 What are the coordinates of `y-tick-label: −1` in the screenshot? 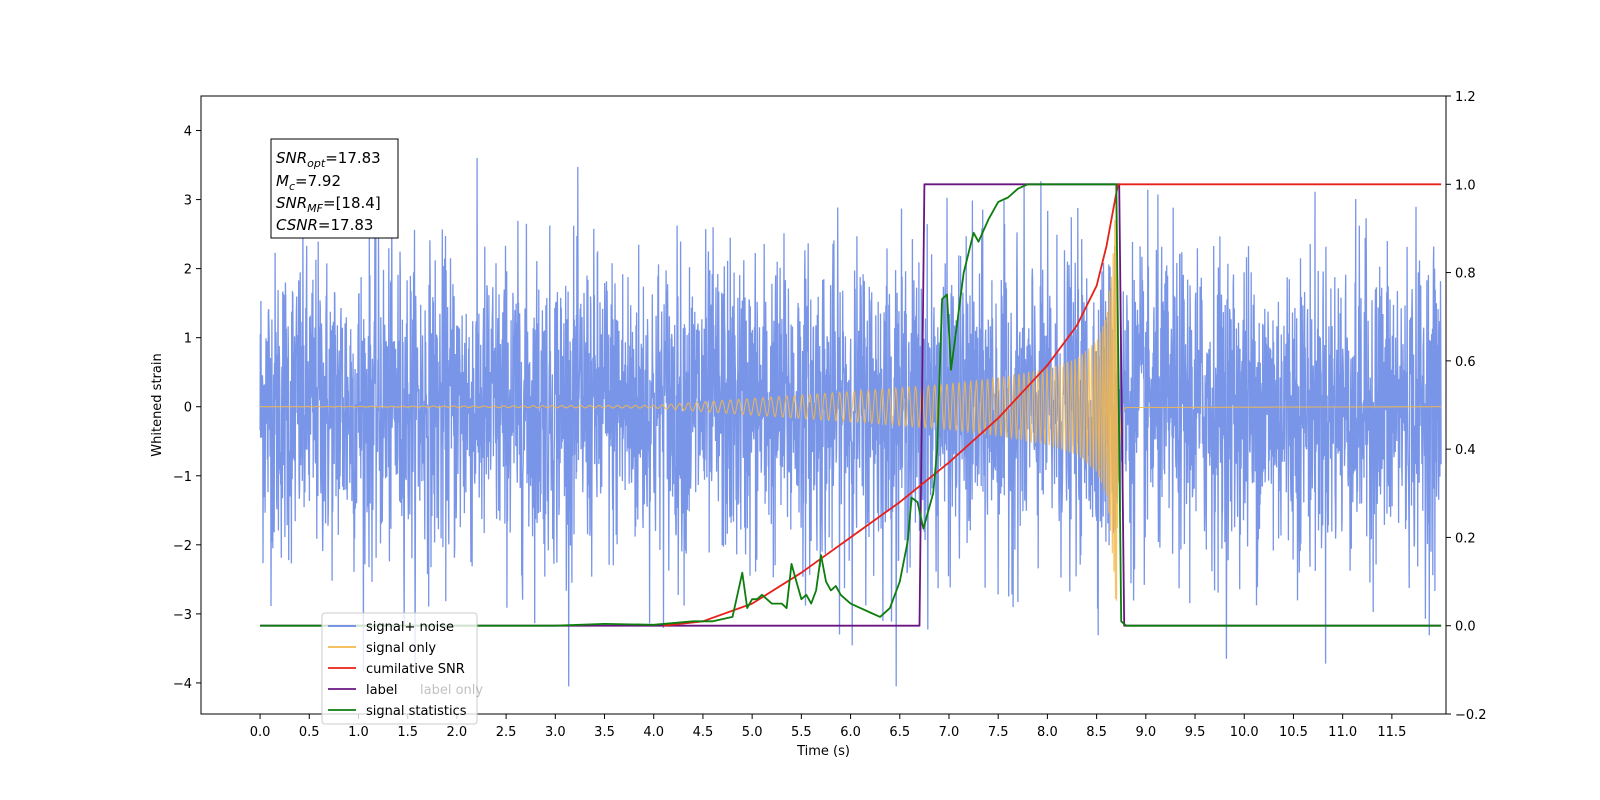 It's located at (182, 477).